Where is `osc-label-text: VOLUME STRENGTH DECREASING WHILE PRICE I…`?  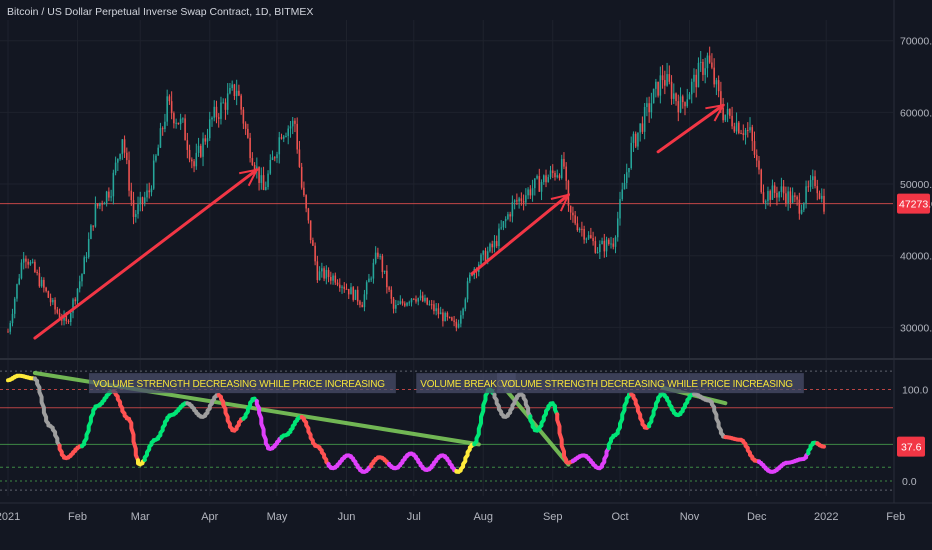
osc-label-text: VOLUME STRENGTH DECREASING WHILE PRICE I… is located at coordinates (239, 384).